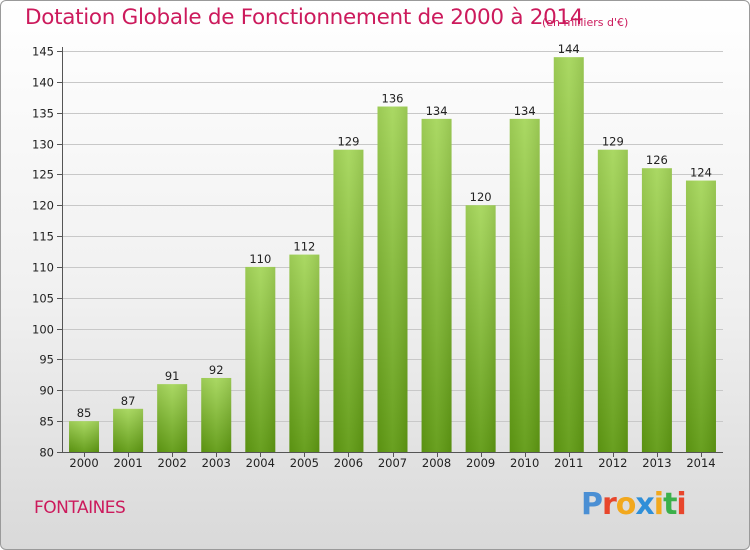  Describe the element at coordinates (84, 413) in the screenshot. I see `bar-value-label: 85` at that location.